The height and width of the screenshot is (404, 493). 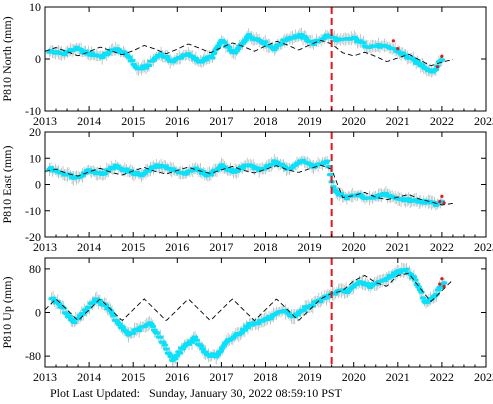 I want to click on y-axis-label-up: P810 Up (mm), so click(x=7, y=312).